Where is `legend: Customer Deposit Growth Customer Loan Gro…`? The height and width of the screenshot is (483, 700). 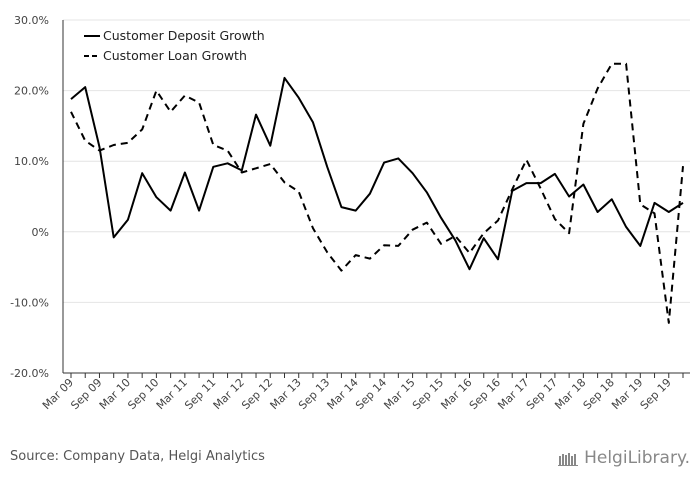
legend: Customer Deposit Growth Customer Loan Gro… is located at coordinates (174, 45).